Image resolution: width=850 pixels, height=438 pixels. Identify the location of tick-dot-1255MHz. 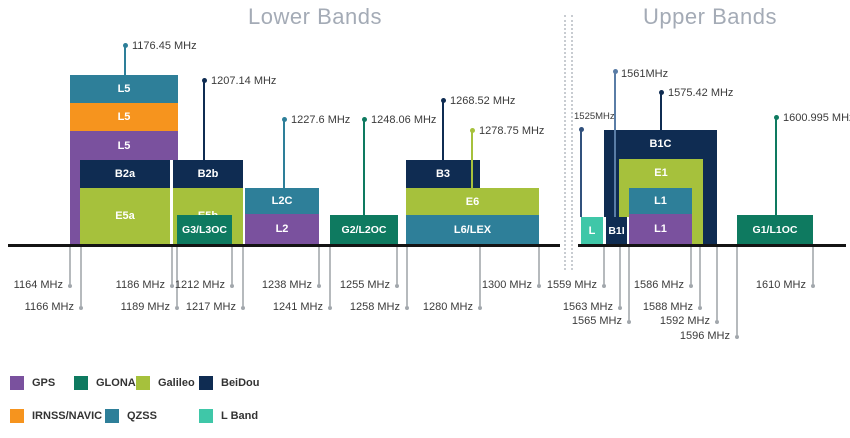
(397, 286).